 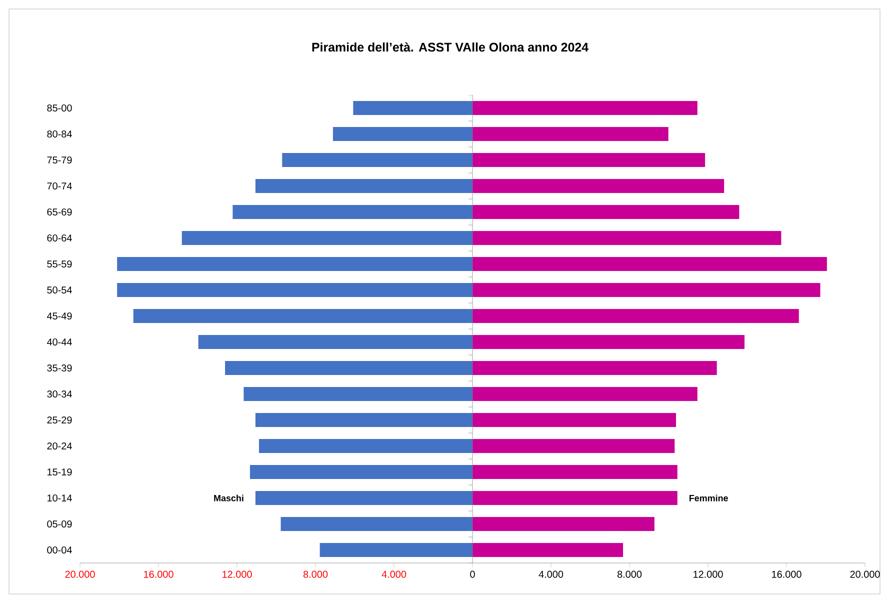 What do you see at coordinates (59, 342) in the screenshot?
I see `y-tick-label: 40-44` at bounding box center [59, 342].